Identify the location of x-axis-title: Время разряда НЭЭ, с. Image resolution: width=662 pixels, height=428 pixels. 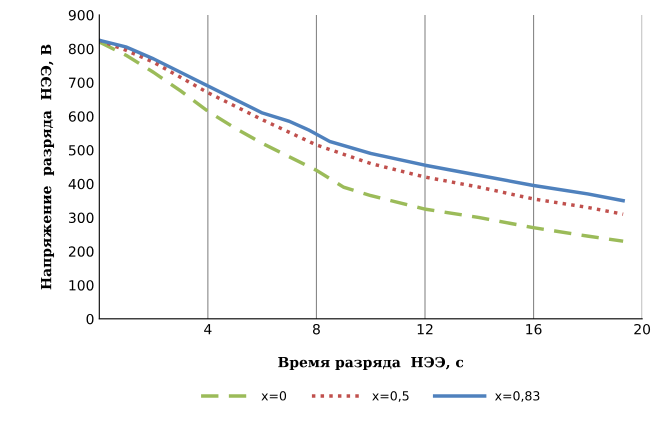
(371, 363).